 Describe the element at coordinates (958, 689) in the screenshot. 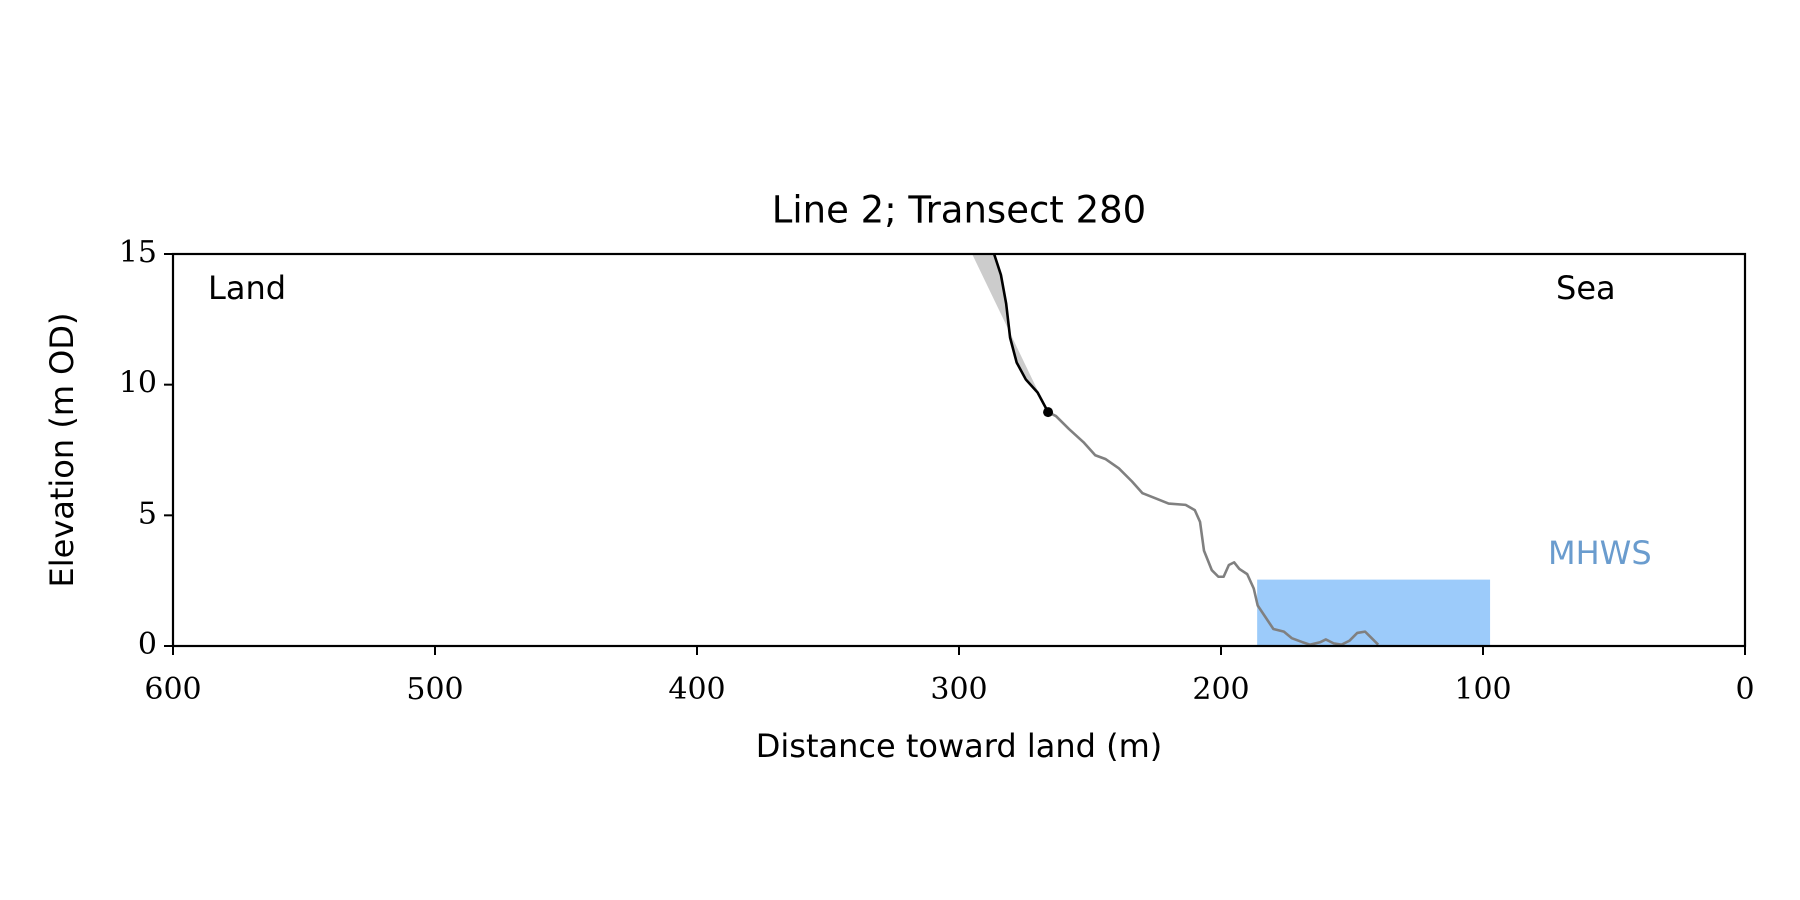

I see `x-tick-label: 300` at that location.